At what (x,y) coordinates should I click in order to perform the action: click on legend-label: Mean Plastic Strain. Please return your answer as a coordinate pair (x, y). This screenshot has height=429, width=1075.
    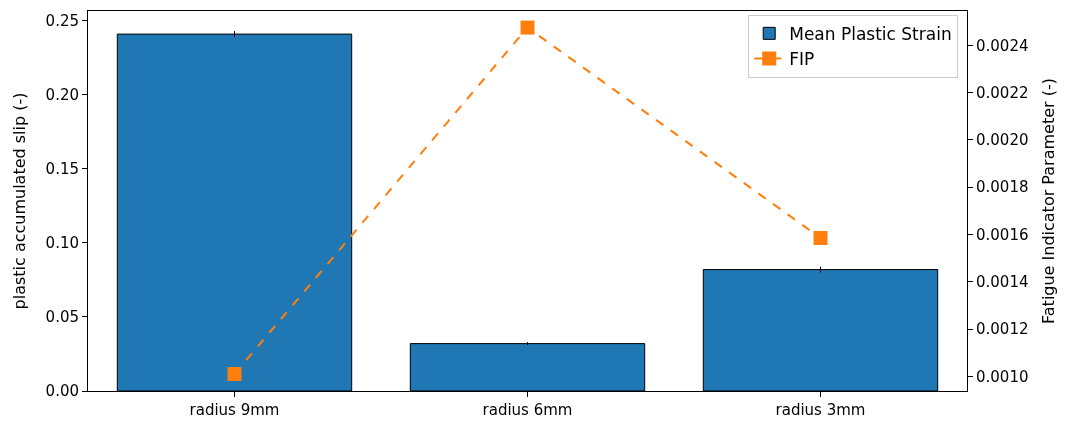
    Looking at the image, I should click on (870, 33).